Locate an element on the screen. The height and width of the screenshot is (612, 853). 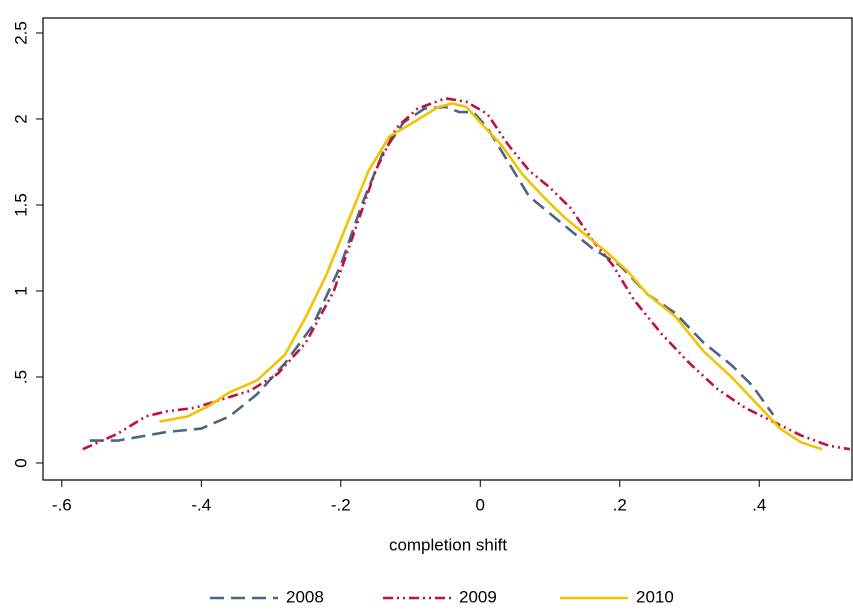
x-tick-label: -.2 is located at coordinates (341, 504).